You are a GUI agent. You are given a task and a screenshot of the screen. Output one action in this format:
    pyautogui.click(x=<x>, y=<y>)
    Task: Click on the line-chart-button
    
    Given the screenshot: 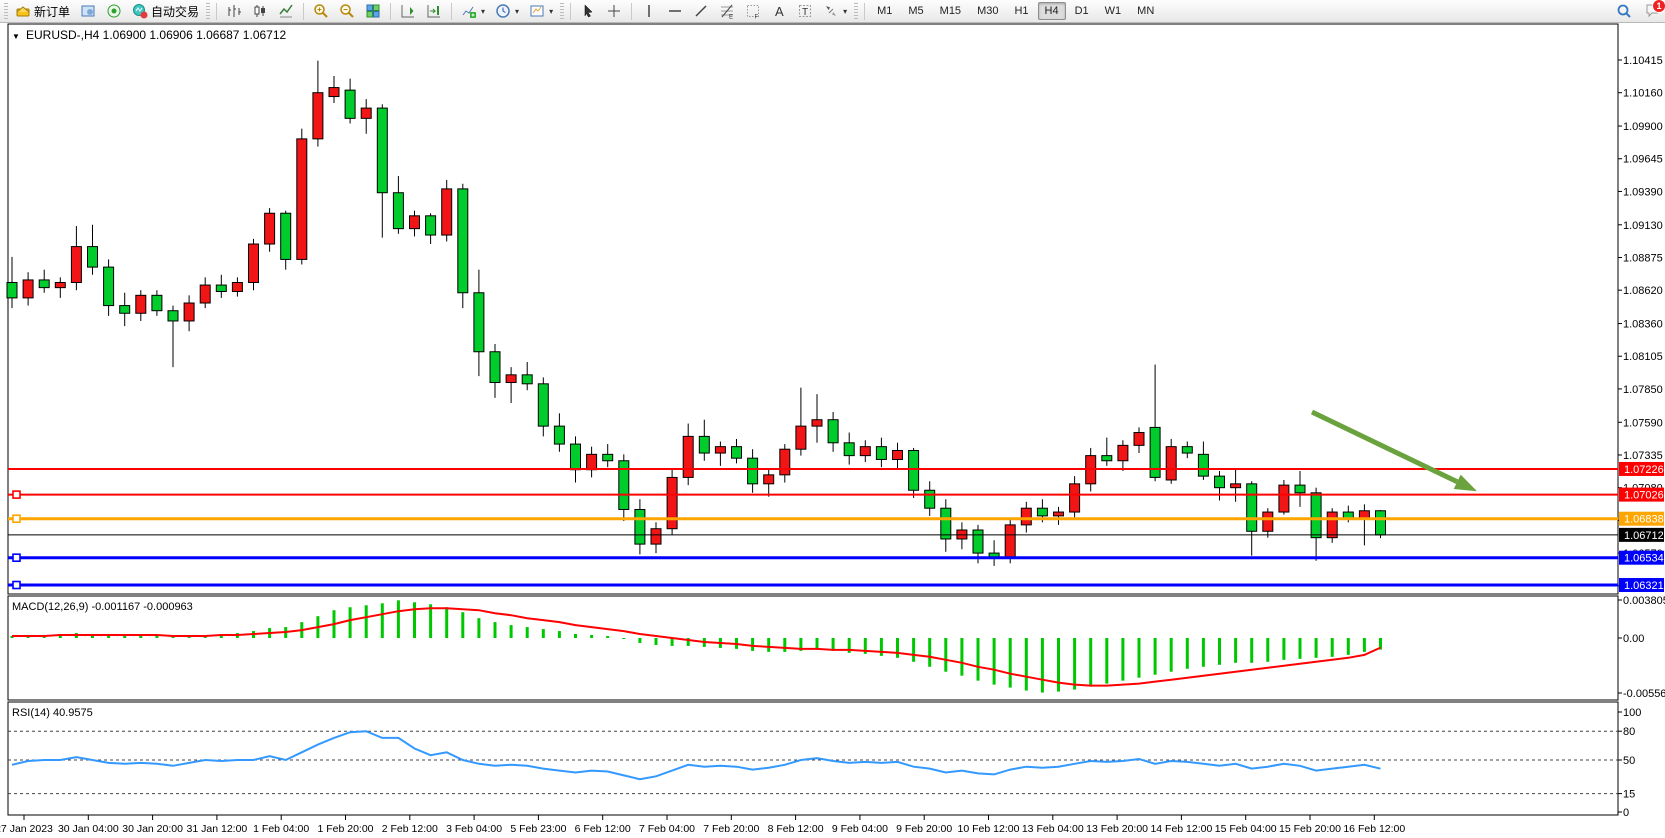 What is the action you would take?
    pyautogui.click(x=286, y=11)
    